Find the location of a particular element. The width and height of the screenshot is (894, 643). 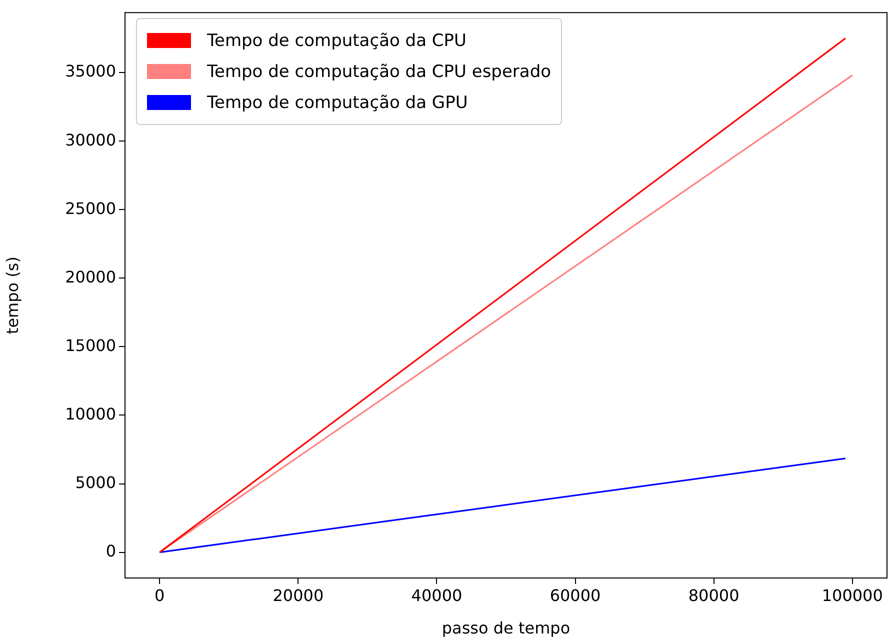

y-tick-label: 15000 is located at coordinates (90, 345).